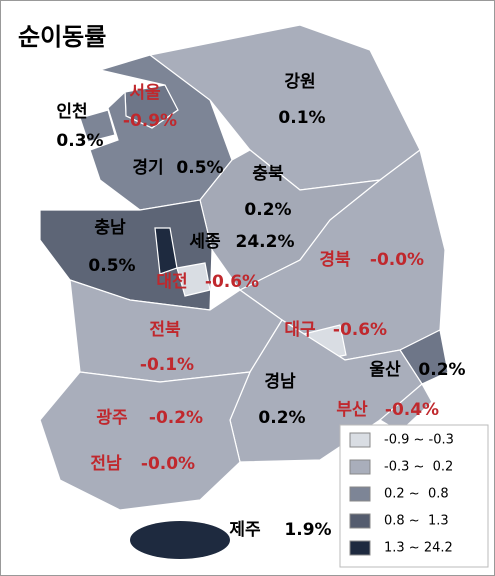 The width and height of the screenshot is (495, 576). Describe the element at coordinates (106, 464) in the screenshot. I see `region-name: 전남` at that location.